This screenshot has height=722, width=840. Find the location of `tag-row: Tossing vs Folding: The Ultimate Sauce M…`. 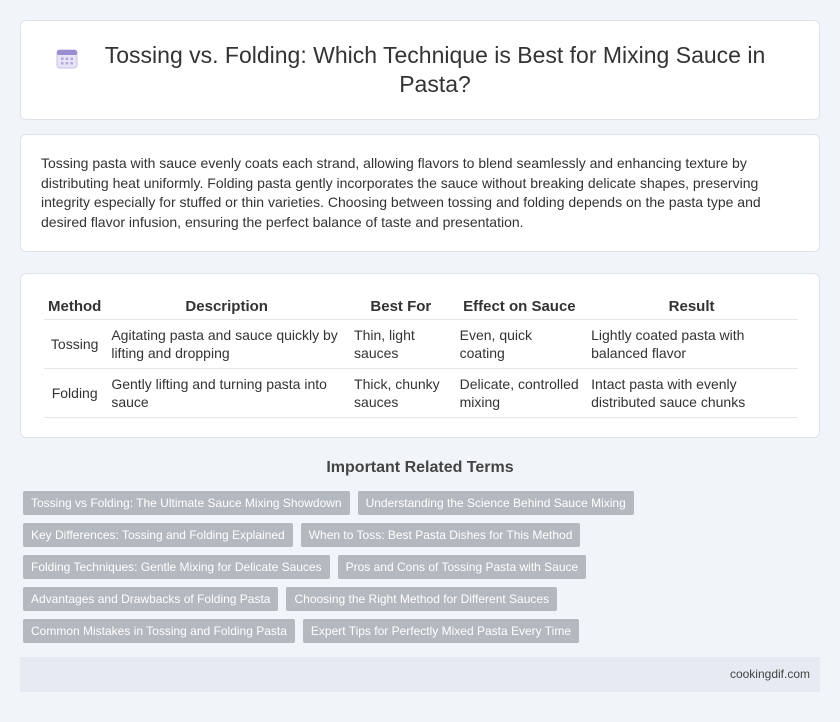

tag-row: Tossing vs Folding: The Ultimate Sauce M… is located at coordinates (328, 503).